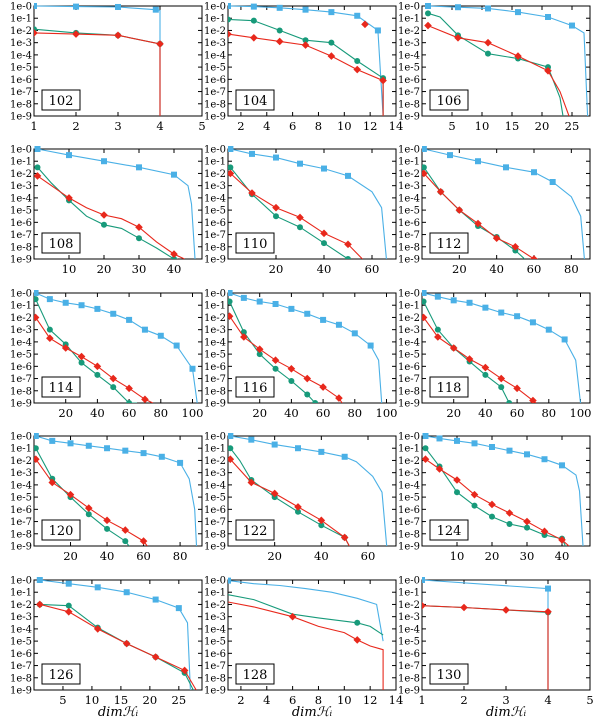 The width and height of the screenshot is (599, 722). Describe the element at coordinates (482, 126) in the screenshot. I see `x-tick-label: 10` at that location.